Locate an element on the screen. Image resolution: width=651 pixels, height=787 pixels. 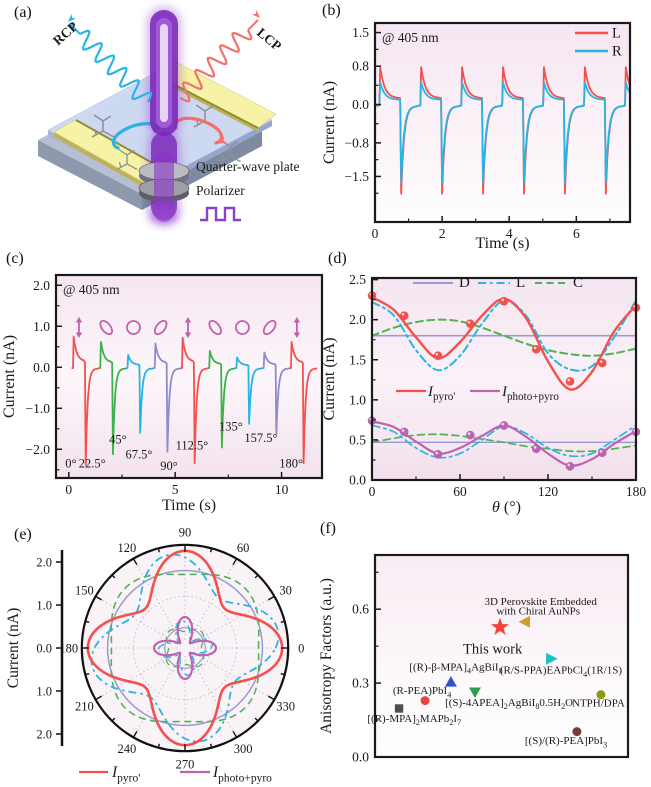
c-angle-label: 22.5° is located at coordinates (92, 464).